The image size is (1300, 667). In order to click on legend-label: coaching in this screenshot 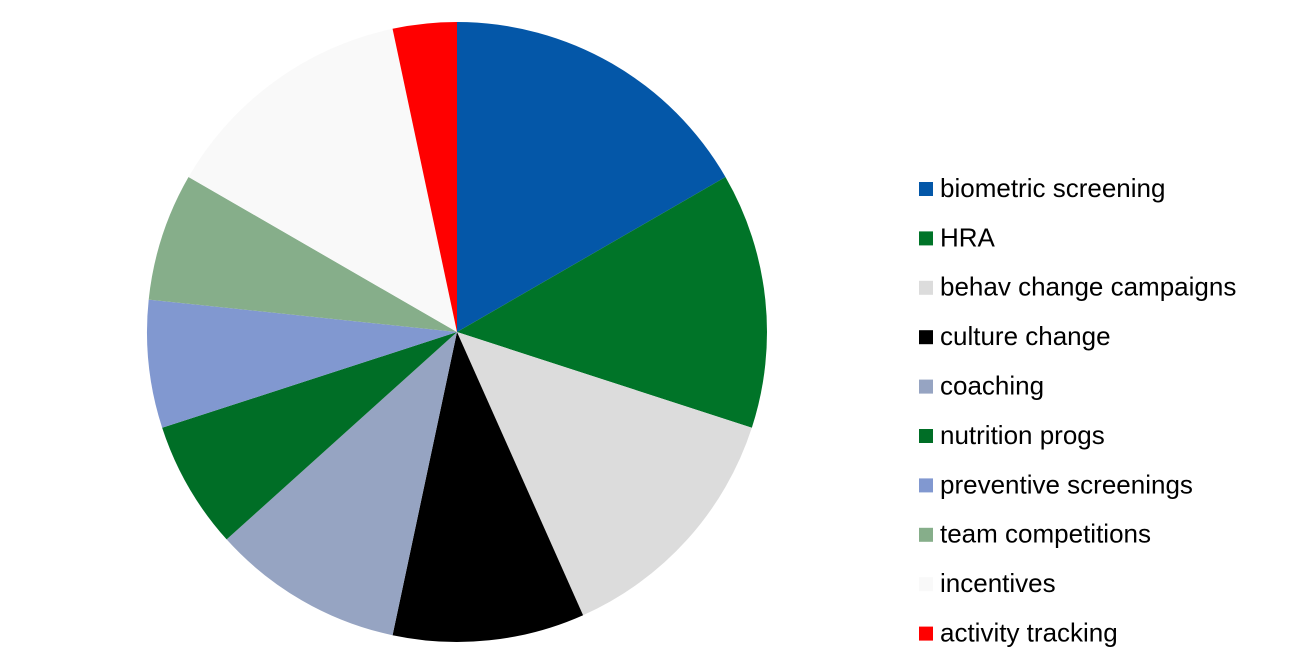, I will do `click(992, 385)`.